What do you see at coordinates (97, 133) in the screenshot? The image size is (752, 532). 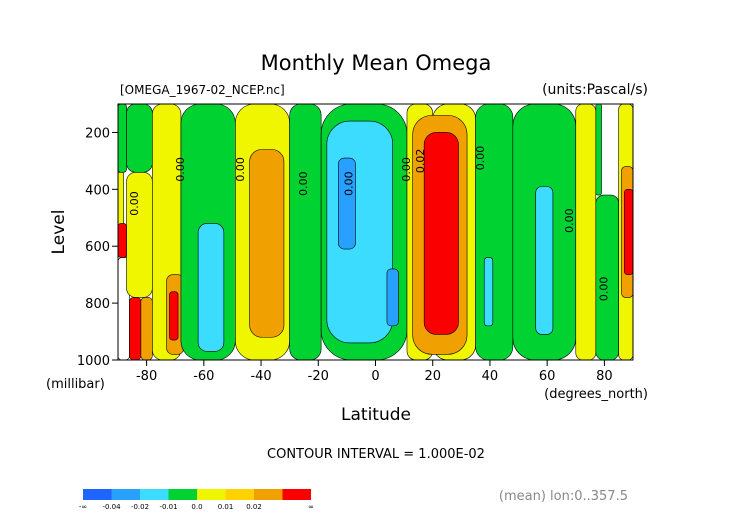 I see `y-tick-label: 200` at bounding box center [97, 133].